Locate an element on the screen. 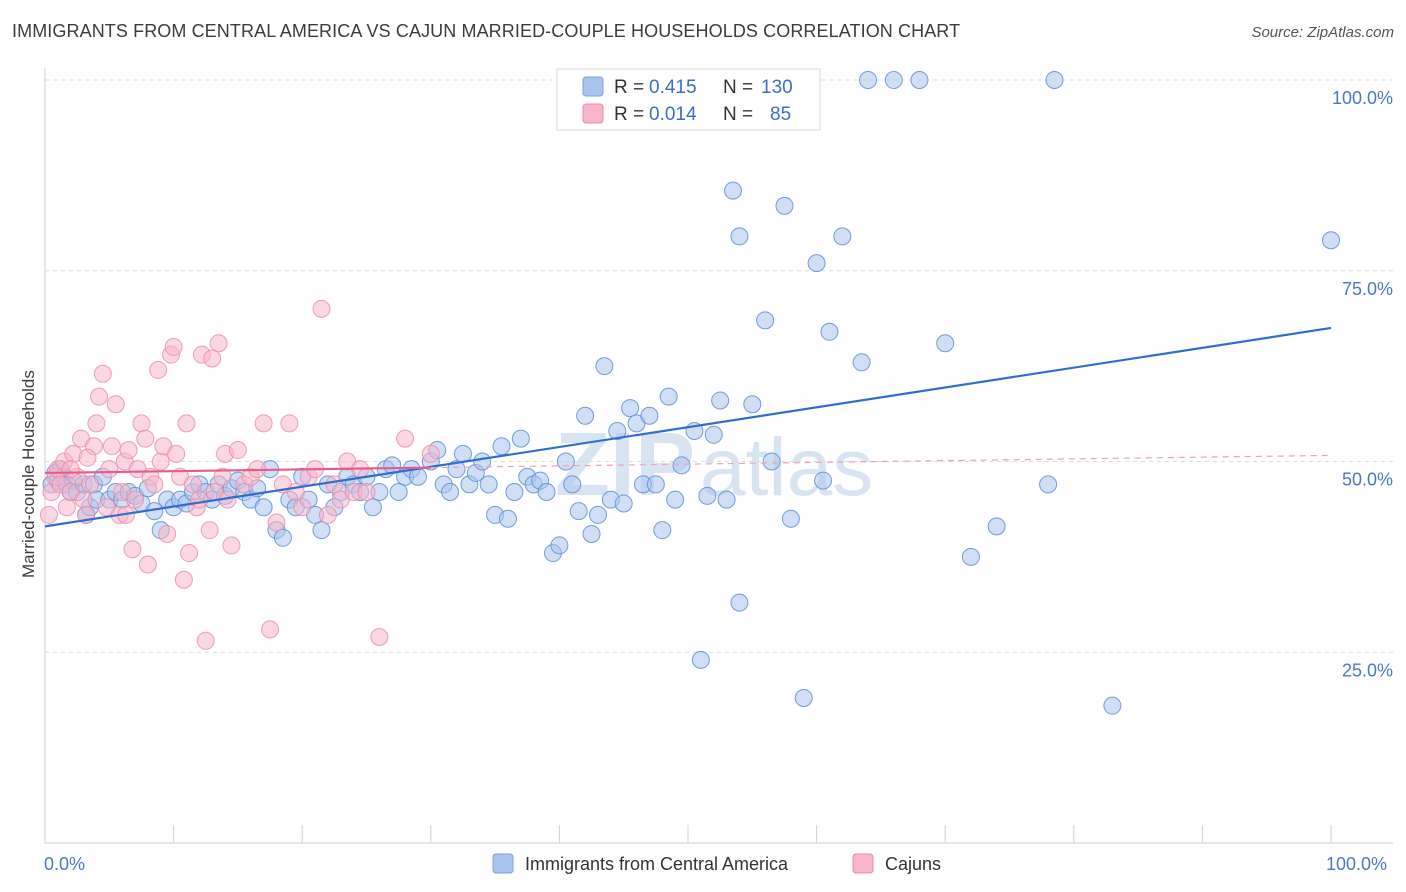  y-tick-label: 25.0% is located at coordinates (1367, 670).